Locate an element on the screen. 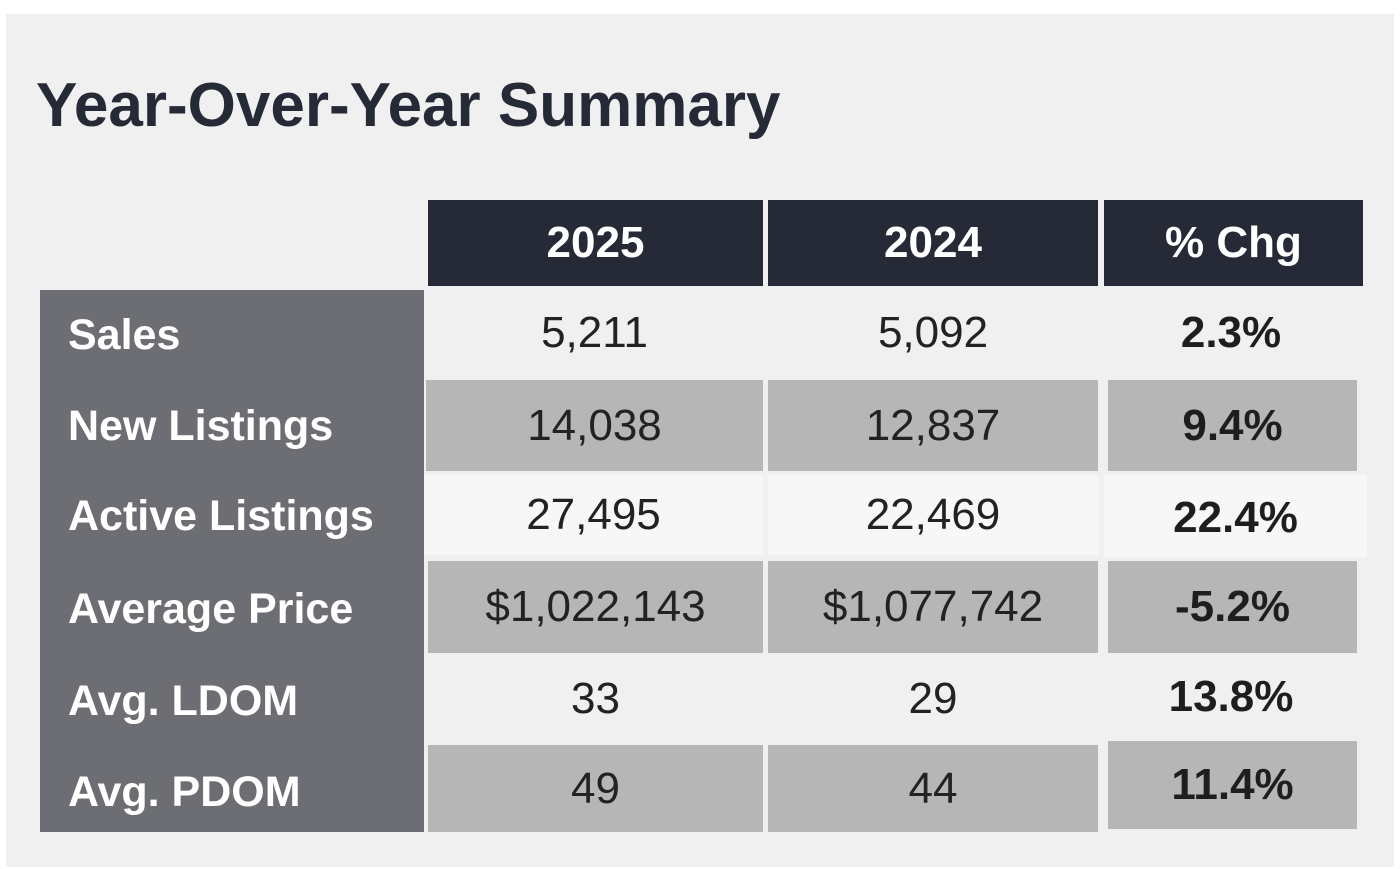 This screenshot has height=869, width=1400. cell-new-listings-2024: 12,837 is located at coordinates (933, 425).